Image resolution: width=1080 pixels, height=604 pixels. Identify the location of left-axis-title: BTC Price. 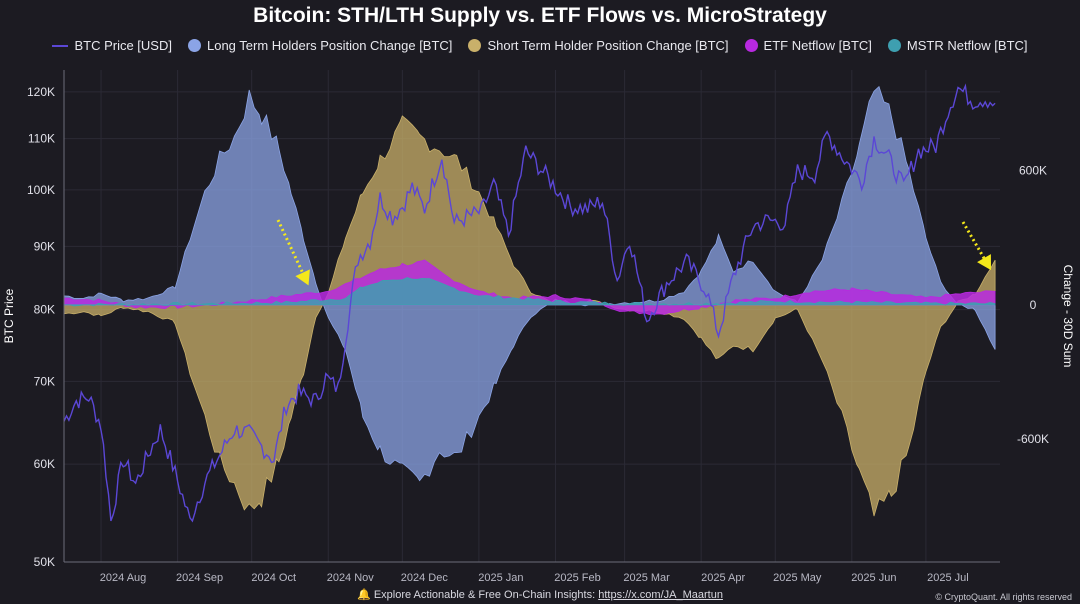
(9, 315).